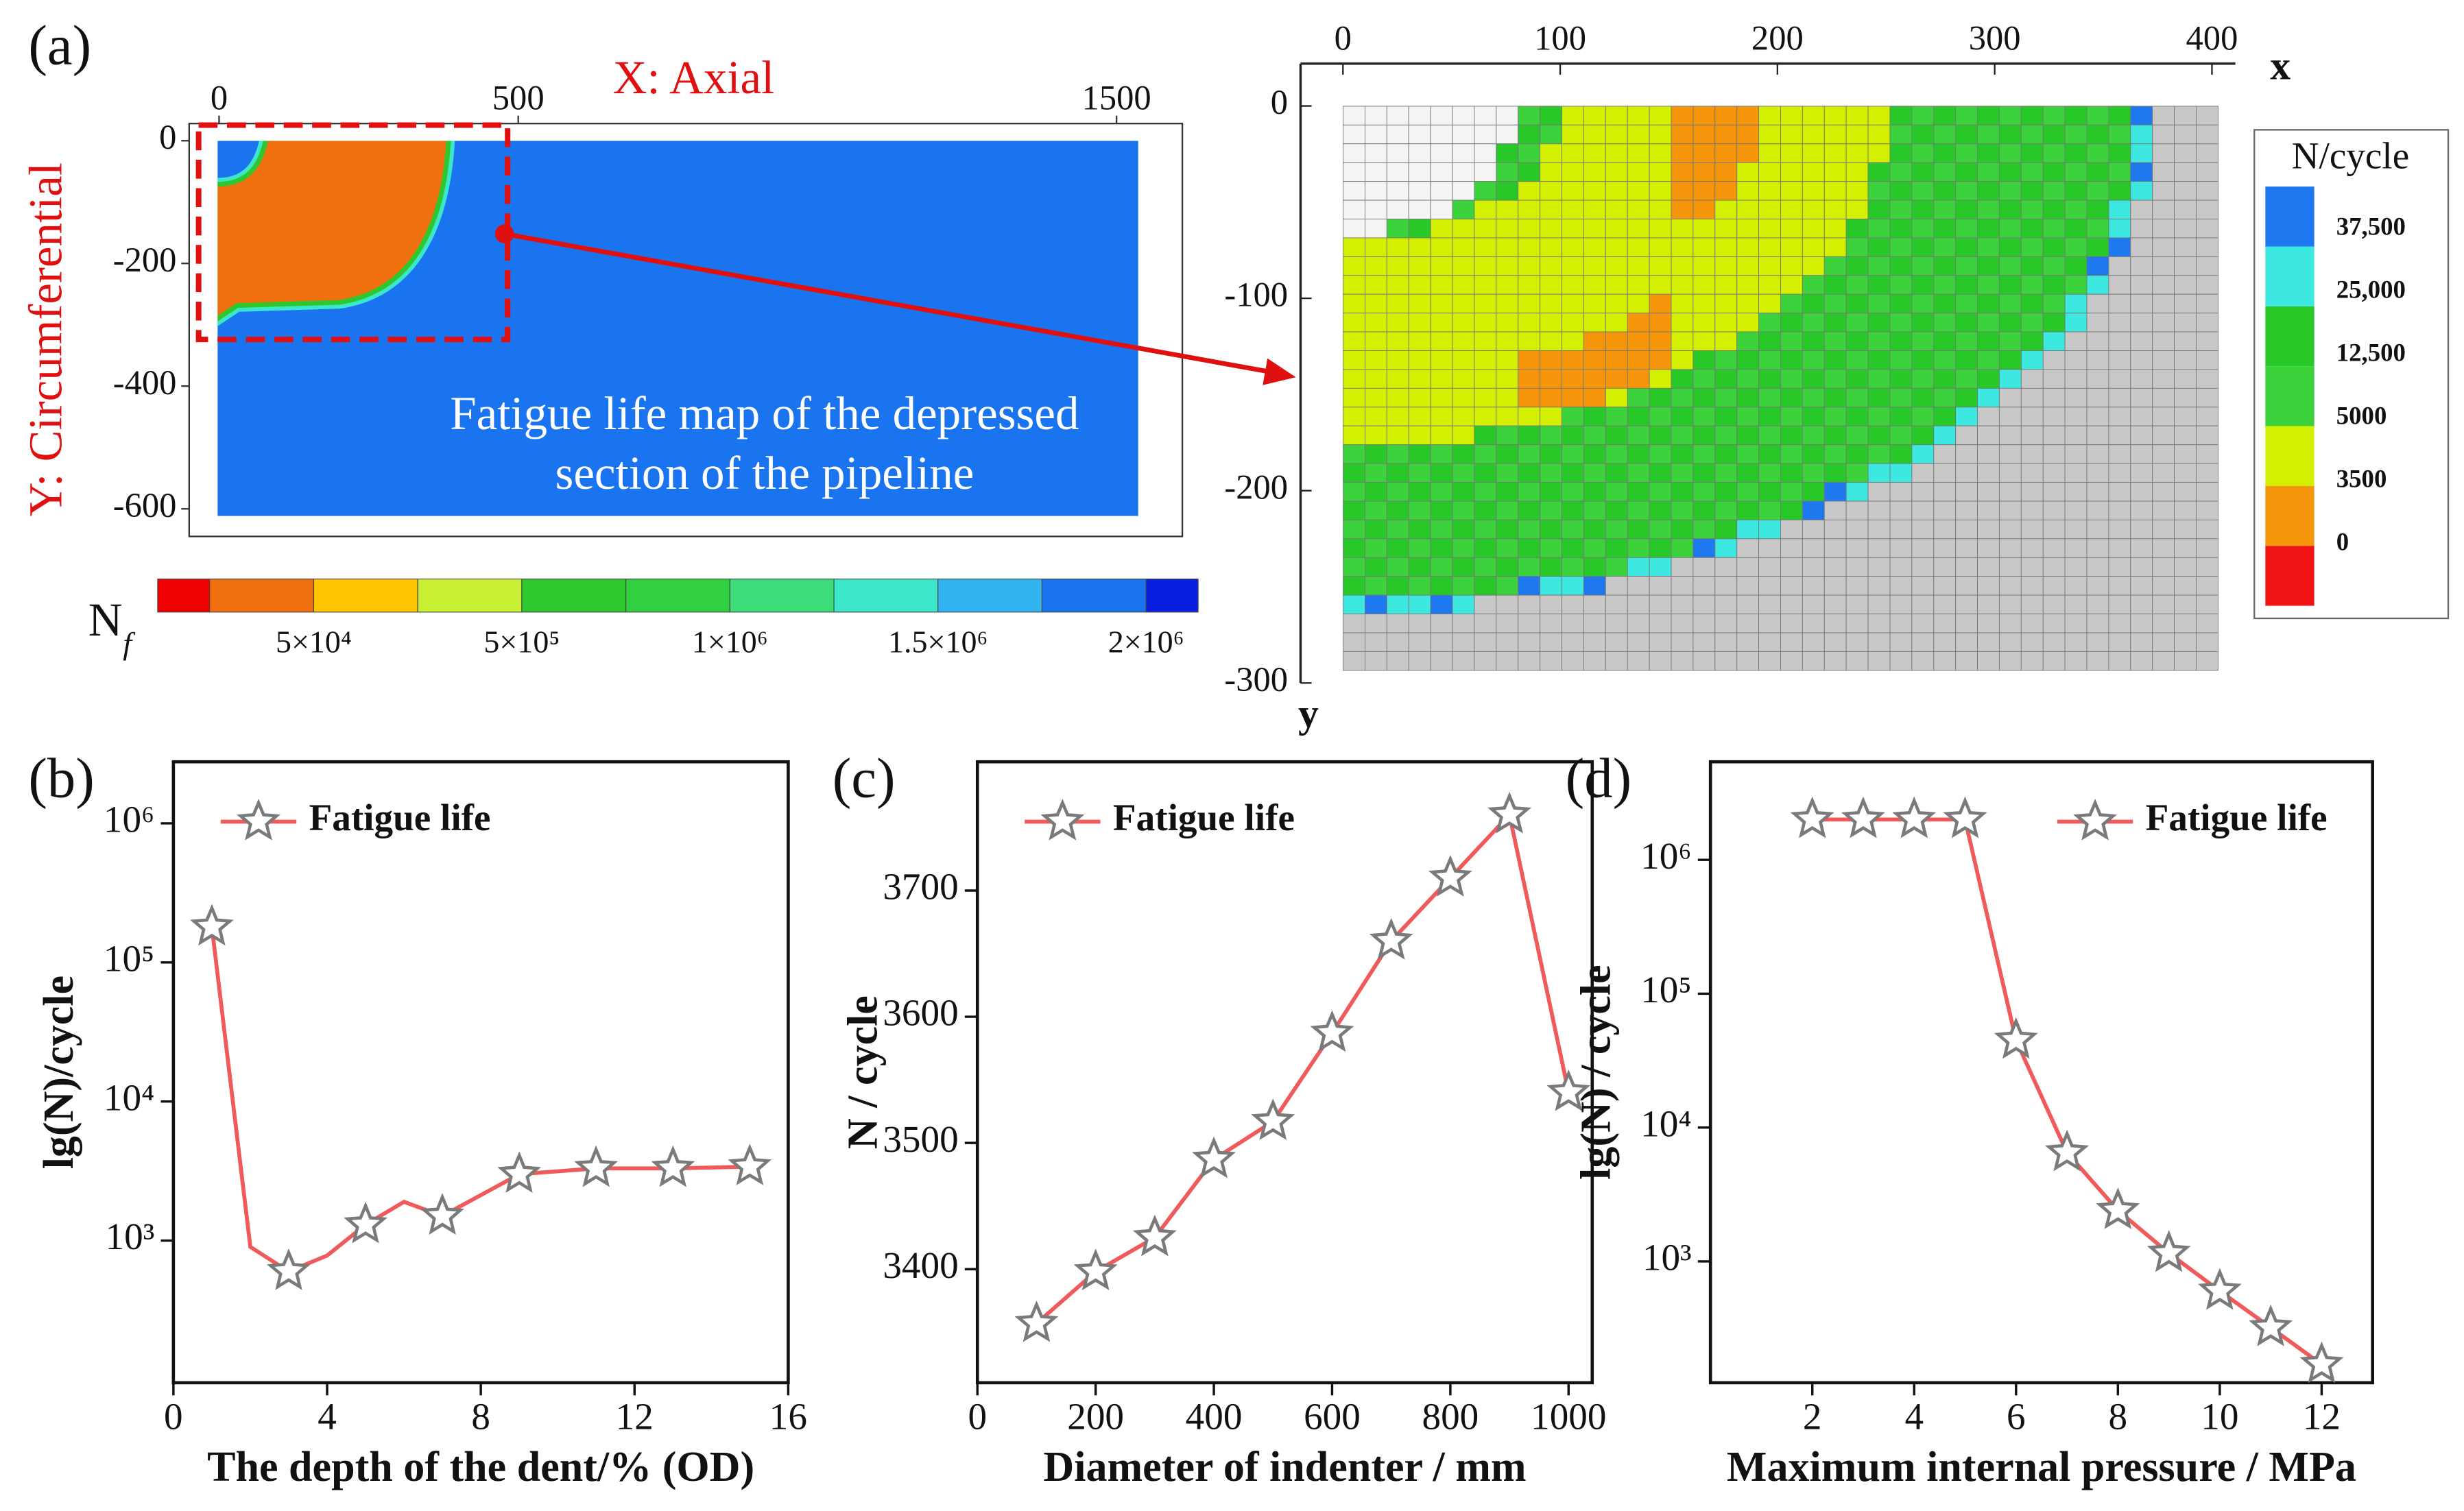 This screenshot has height=1511, width=2464. What do you see at coordinates (889, 303) in the screenshot?
I see `zoom-arrow` at bounding box center [889, 303].